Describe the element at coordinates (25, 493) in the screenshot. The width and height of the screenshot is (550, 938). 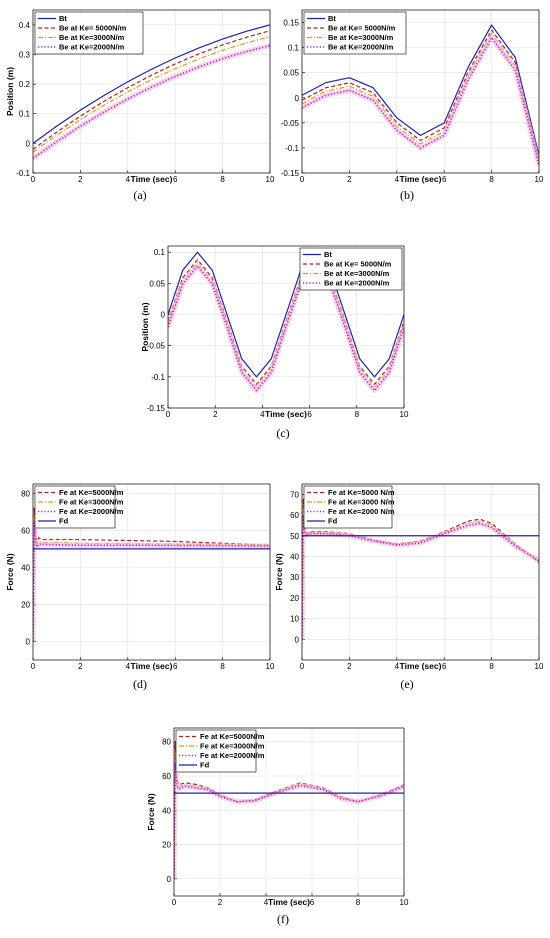
I see `y-tick-label: 80` at that location.